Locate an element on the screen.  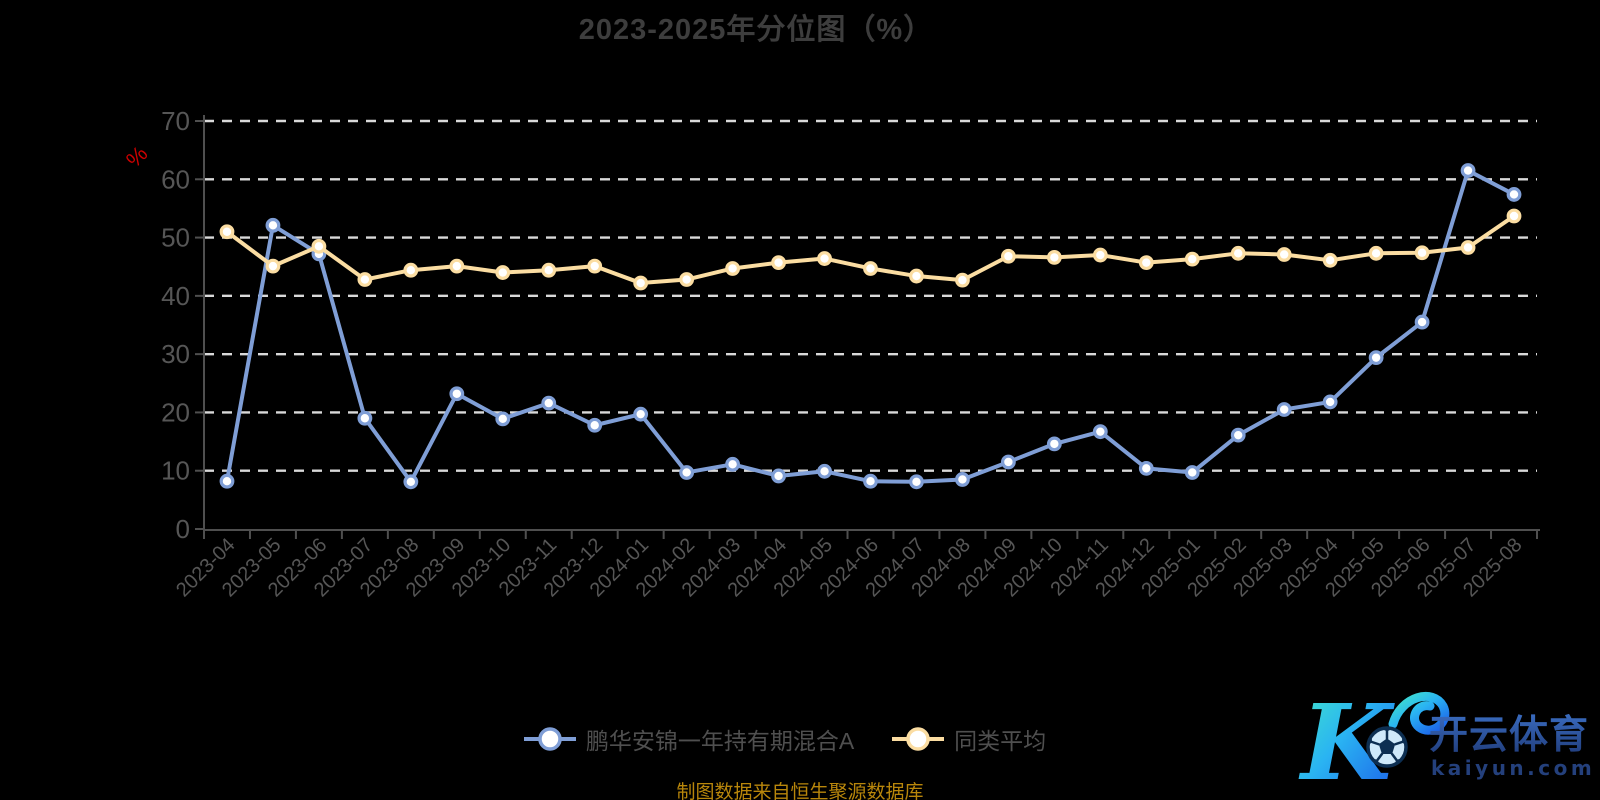
svg-text: 20 is located at coordinates (175, 412).